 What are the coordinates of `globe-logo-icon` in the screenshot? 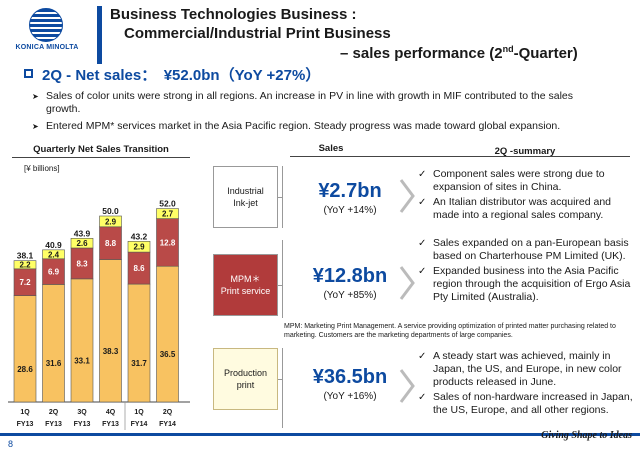 It's located at (46, 25).